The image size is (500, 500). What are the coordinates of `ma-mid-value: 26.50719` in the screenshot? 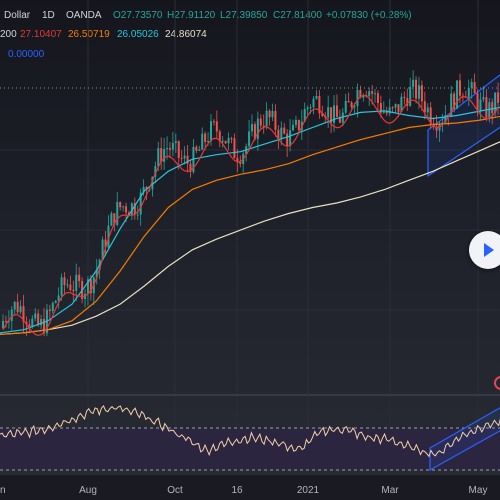 It's located at (89, 34).